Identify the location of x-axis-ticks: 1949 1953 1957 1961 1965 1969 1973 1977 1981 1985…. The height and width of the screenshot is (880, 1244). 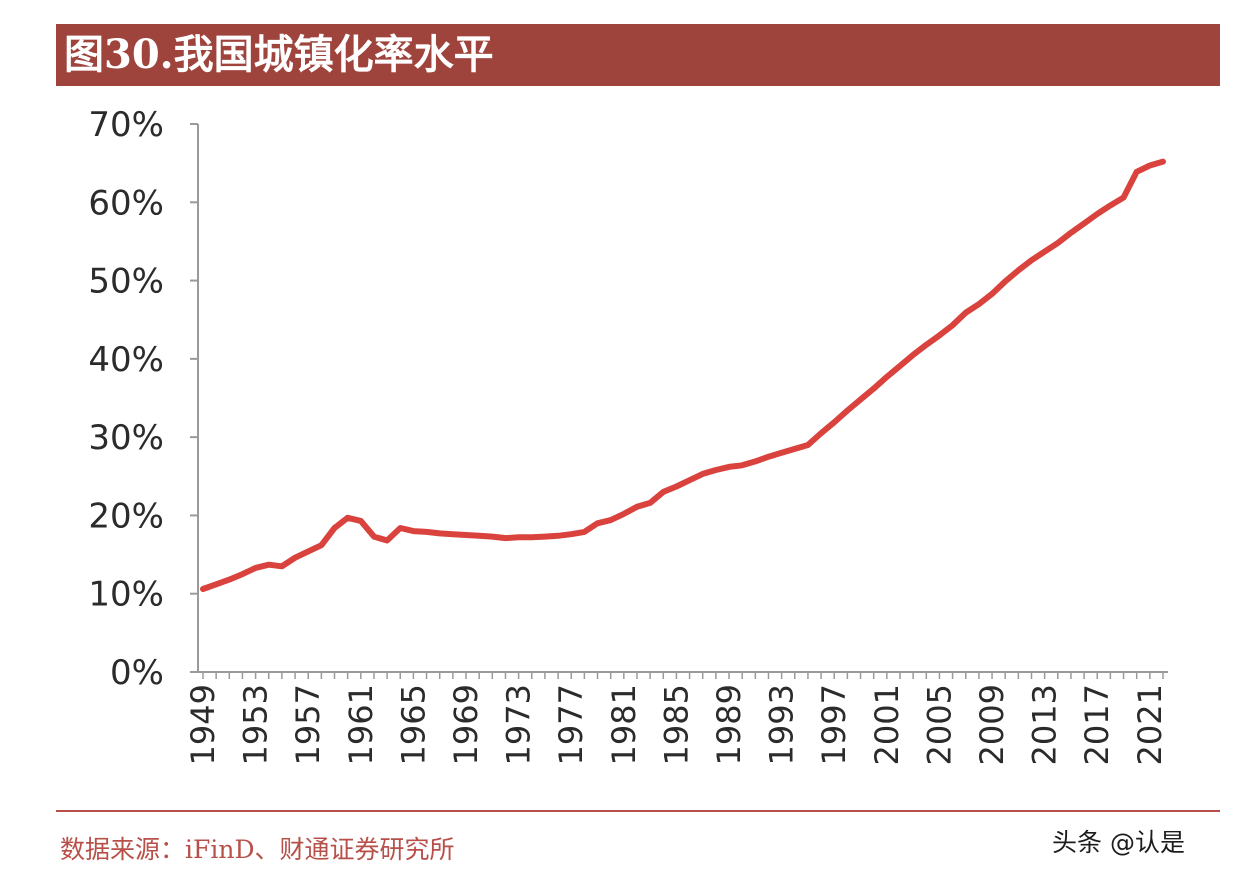
(676, 718).